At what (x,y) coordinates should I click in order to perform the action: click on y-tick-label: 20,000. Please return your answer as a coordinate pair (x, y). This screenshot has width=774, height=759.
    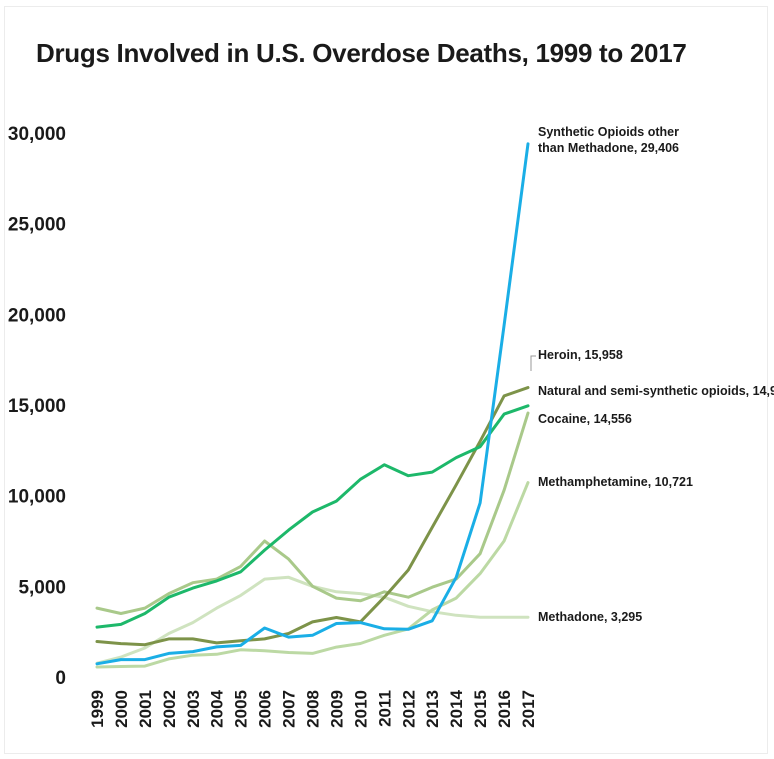
    Looking at the image, I should click on (37, 315).